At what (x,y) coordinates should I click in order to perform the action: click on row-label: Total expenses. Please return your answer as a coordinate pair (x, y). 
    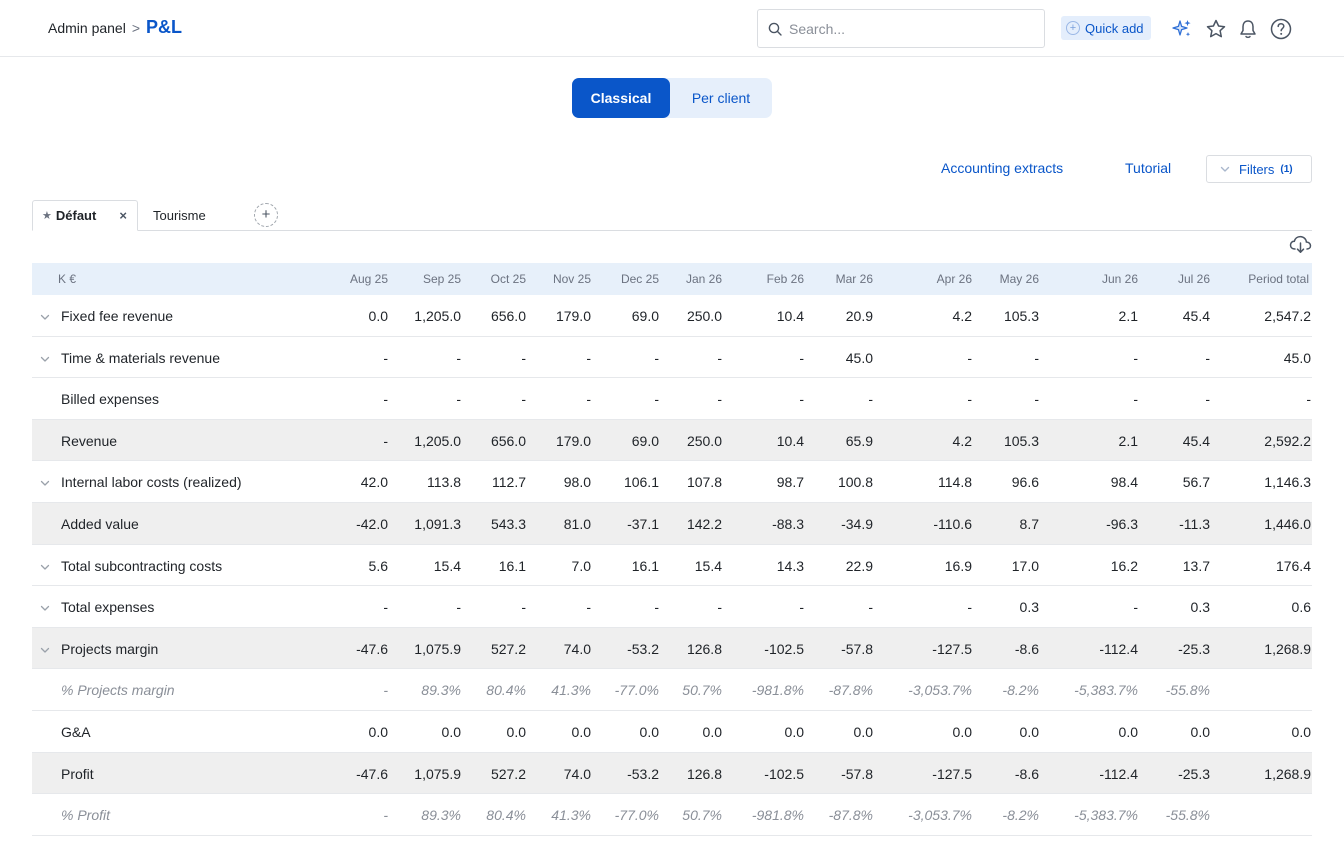
    Looking at the image, I should click on (108, 607).